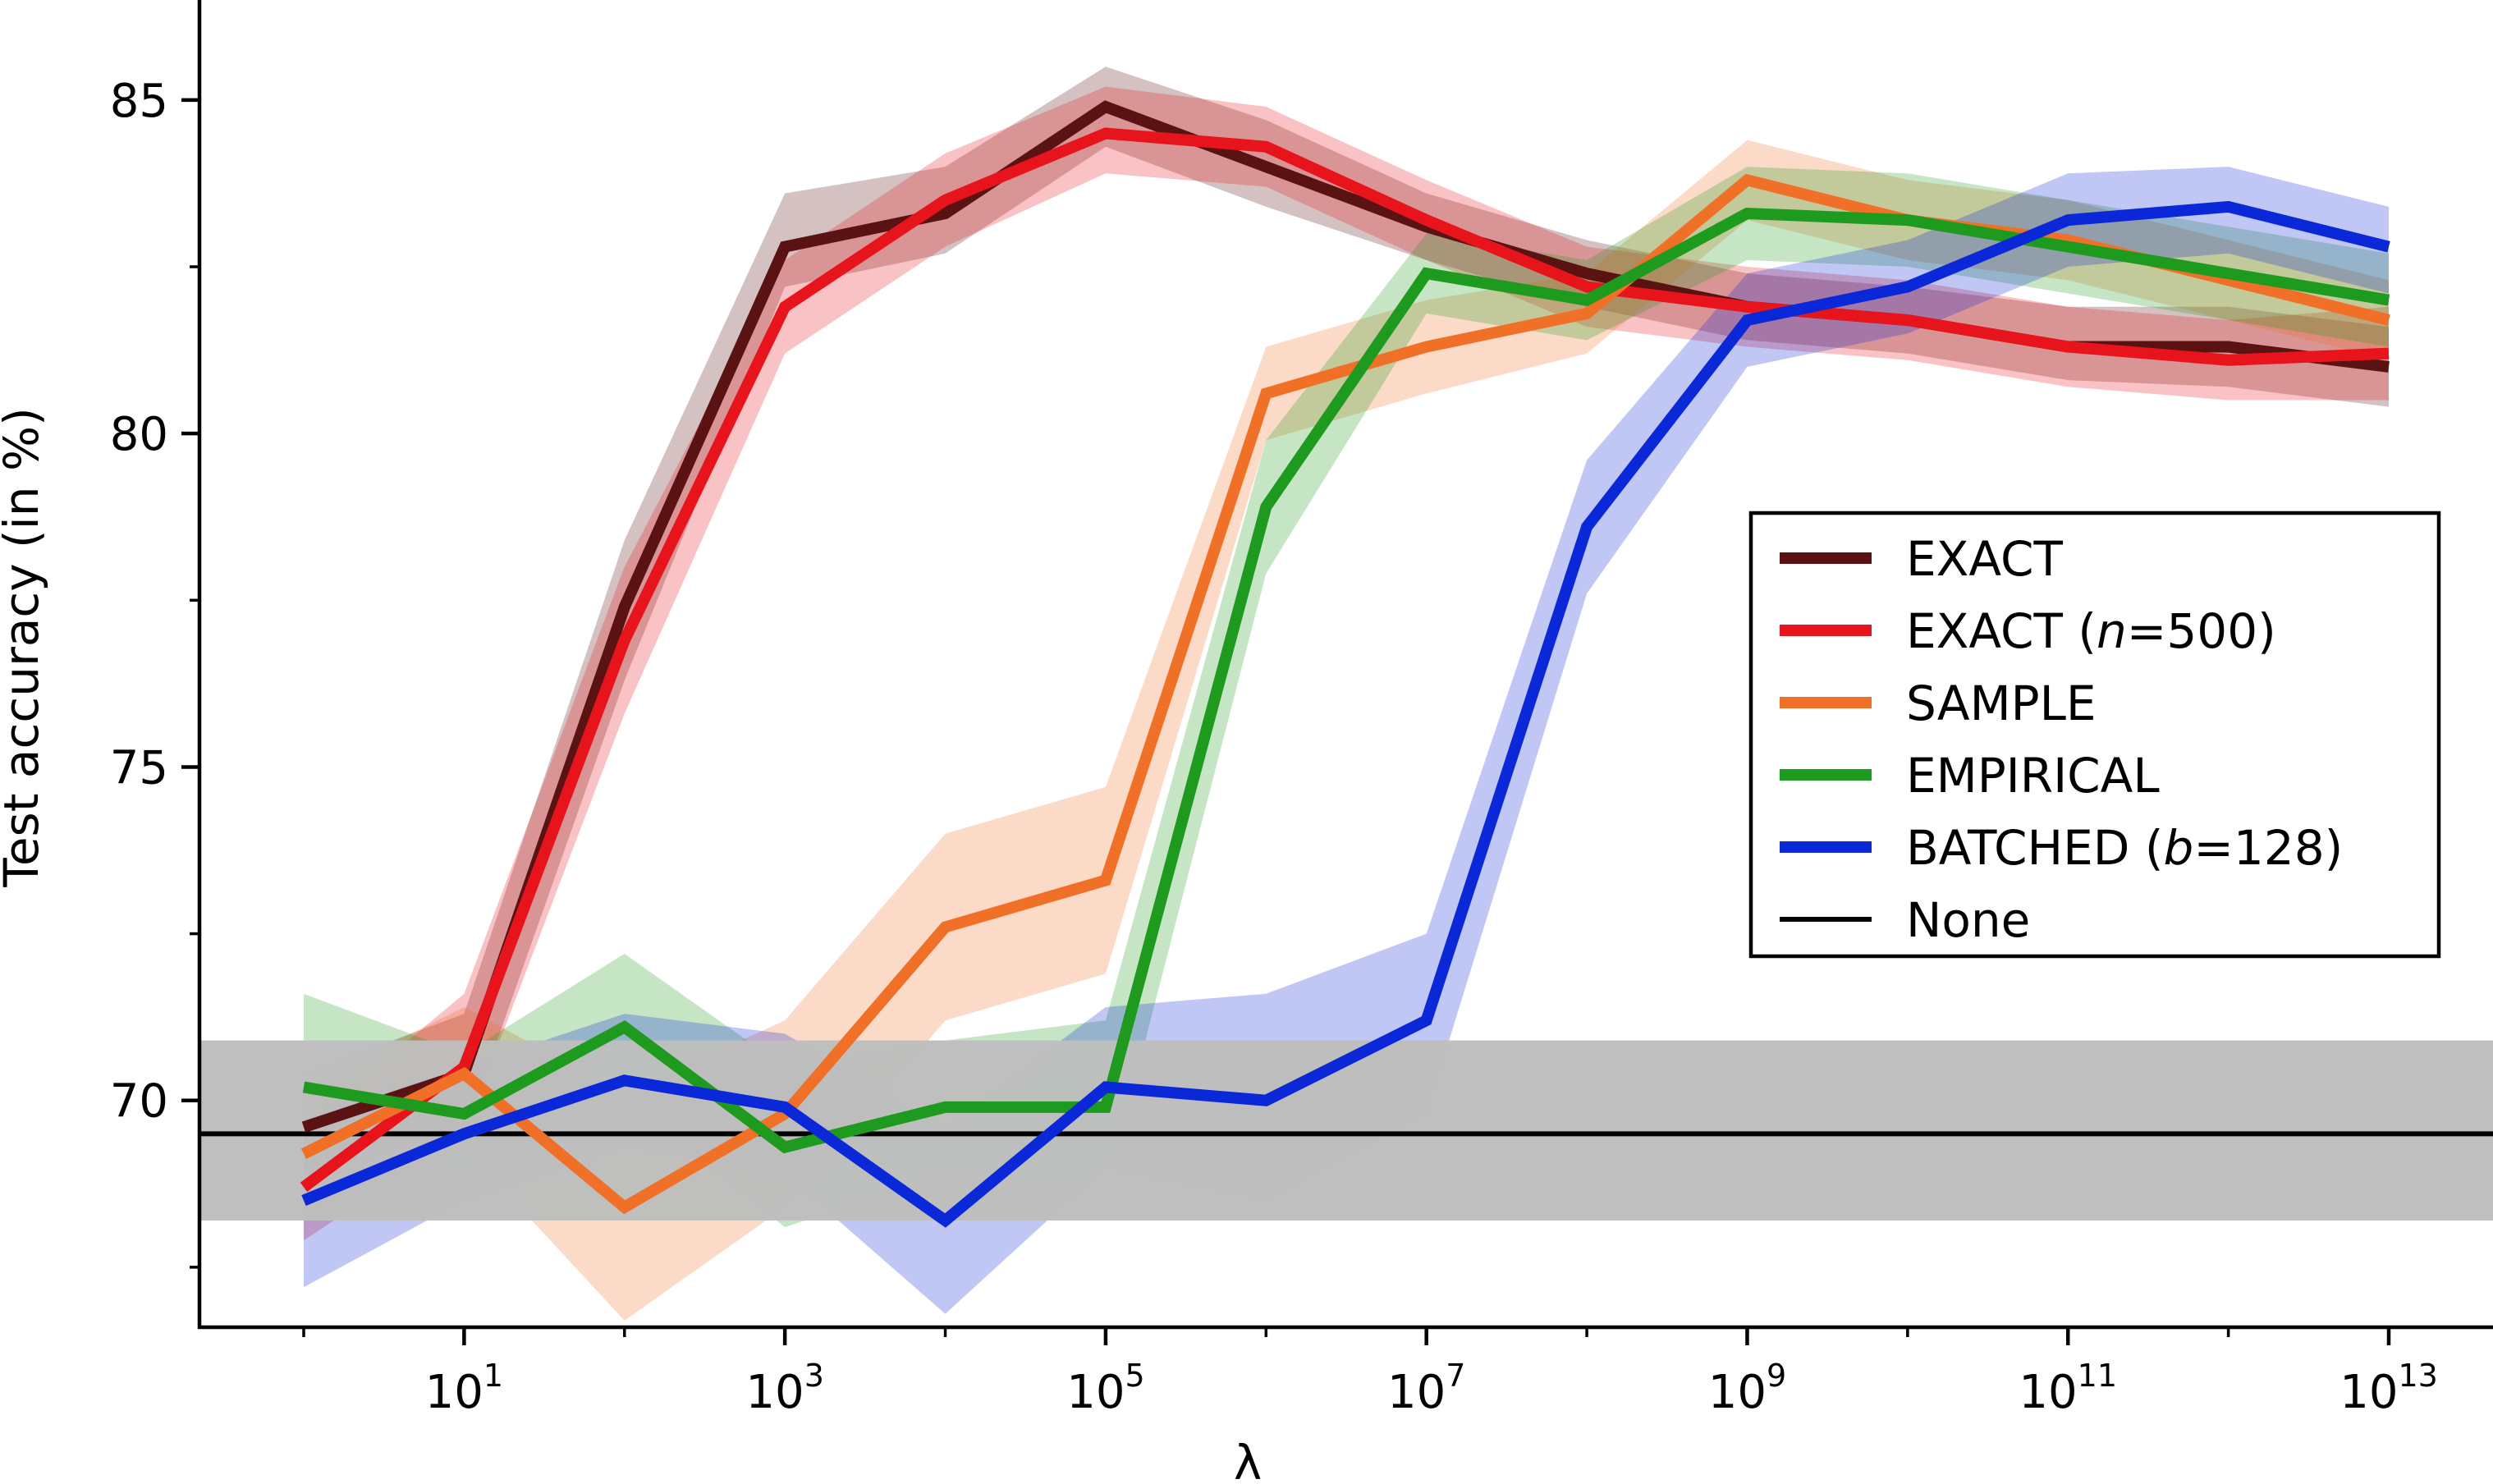  Describe the element at coordinates (1248, 1459) in the screenshot. I see `x-axis-title: λ` at that location.